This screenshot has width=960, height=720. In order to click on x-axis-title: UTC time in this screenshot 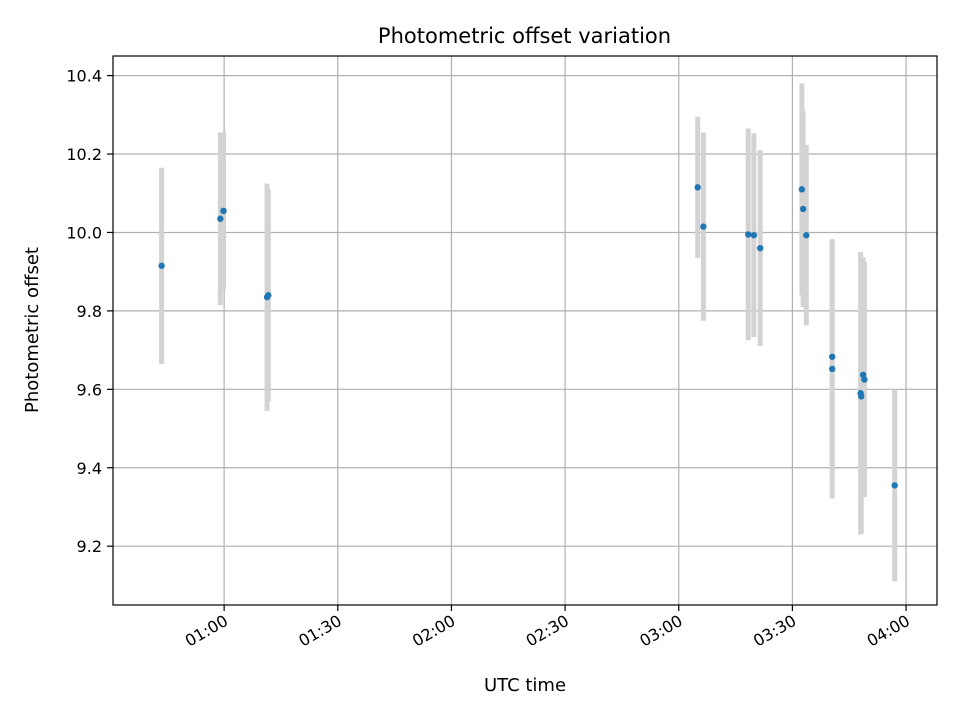, I will do `click(525, 685)`.